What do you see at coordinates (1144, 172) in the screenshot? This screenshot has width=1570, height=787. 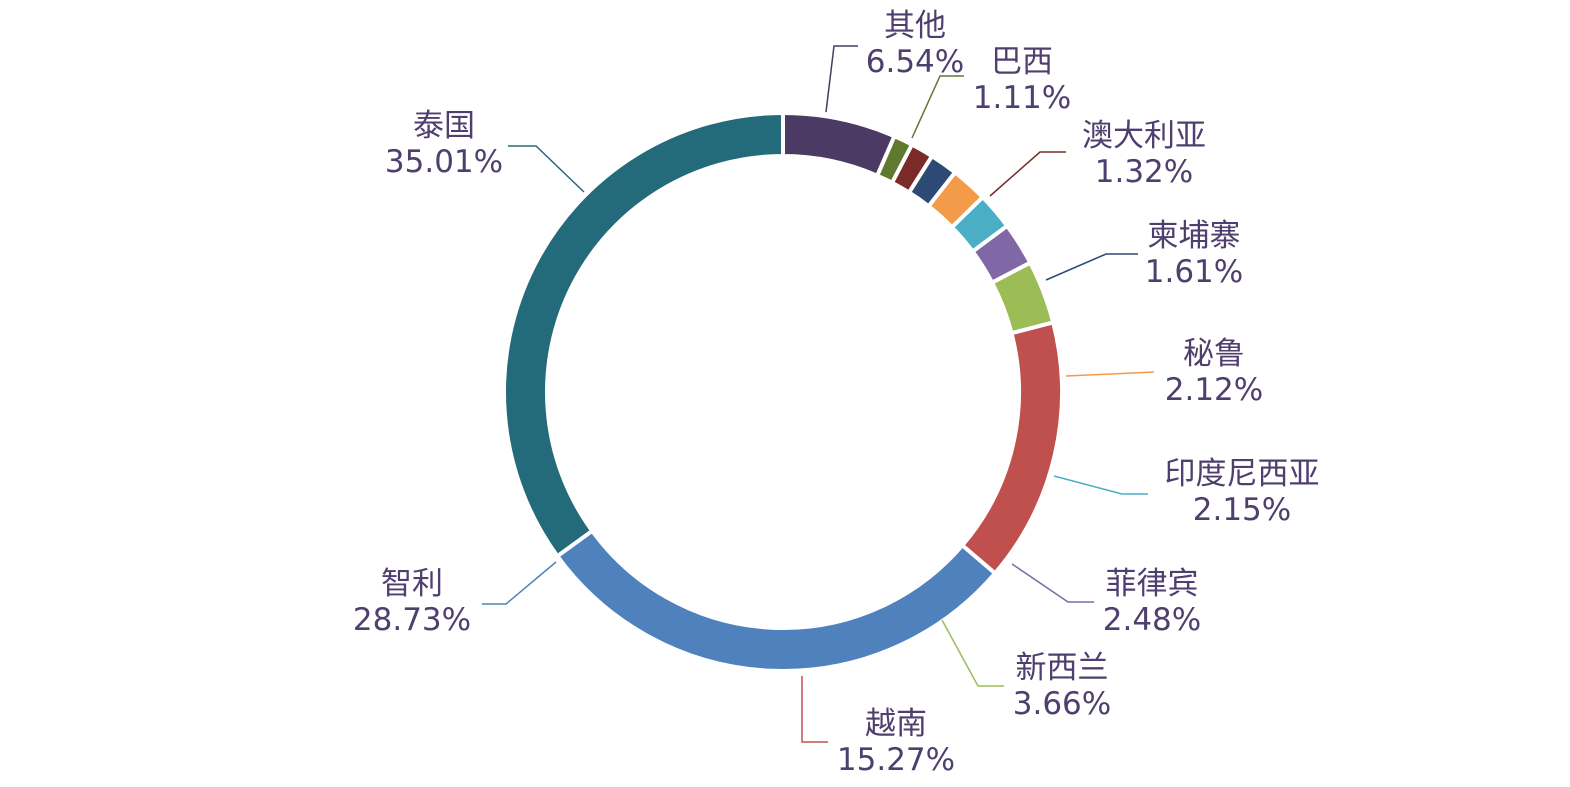 I see `slice-label-value-2: 1.32%` at bounding box center [1144, 172].